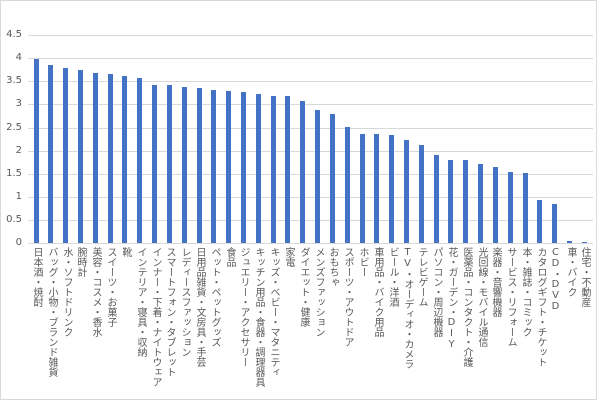  What do you see at coordinates (80, 262) in the screenshot?
I see `x-axis-category-label: 腕時計` at bounding box center [80, 262].